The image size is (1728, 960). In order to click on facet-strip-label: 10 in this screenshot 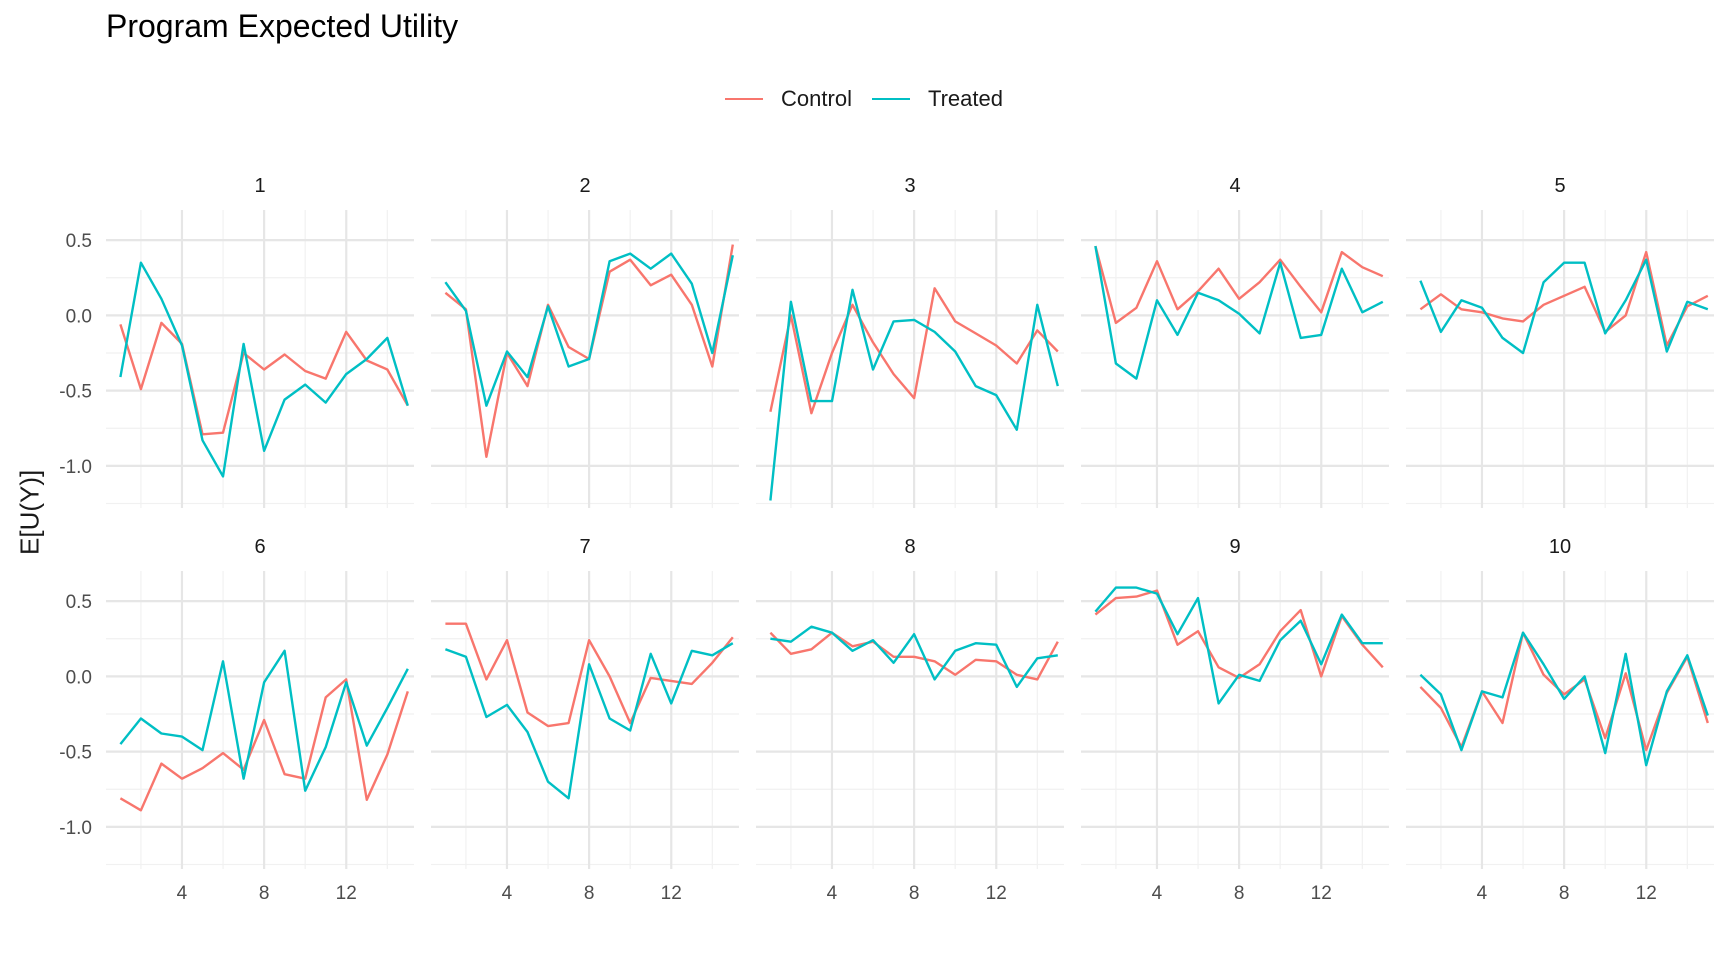, I will do `click(1560, 547)`.